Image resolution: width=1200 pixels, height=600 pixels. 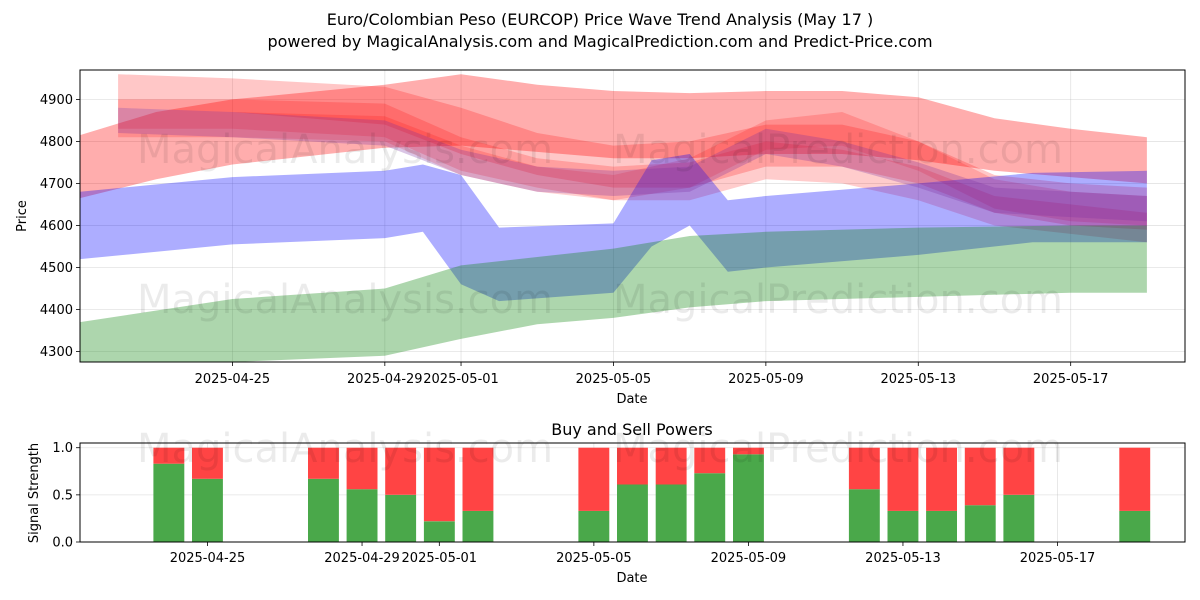 What do you see at coordinates (62, 448) in the screenshot?
I see `signal-y-tick-label: 1.0` at bounding box center [62, 448].